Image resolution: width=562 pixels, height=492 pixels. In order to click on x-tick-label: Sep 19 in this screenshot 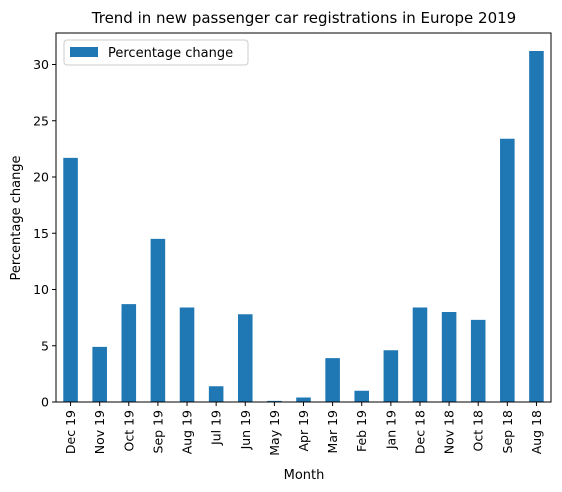, I will do `click(157, 431)`.